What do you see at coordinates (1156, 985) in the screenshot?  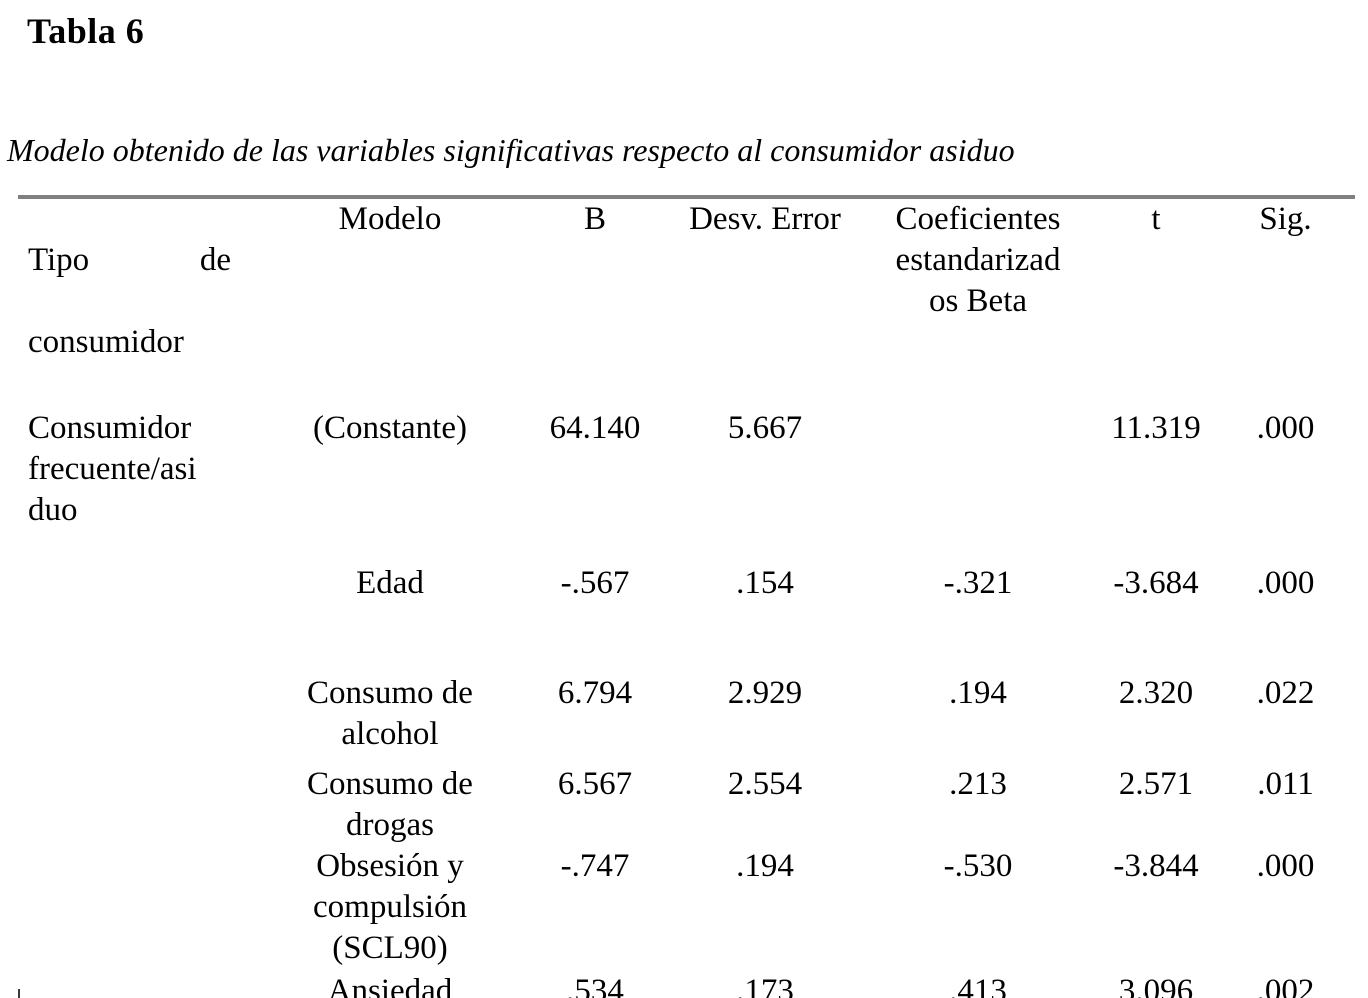 I see `cell-t: 3.096` at bounding box center [1156, 985].